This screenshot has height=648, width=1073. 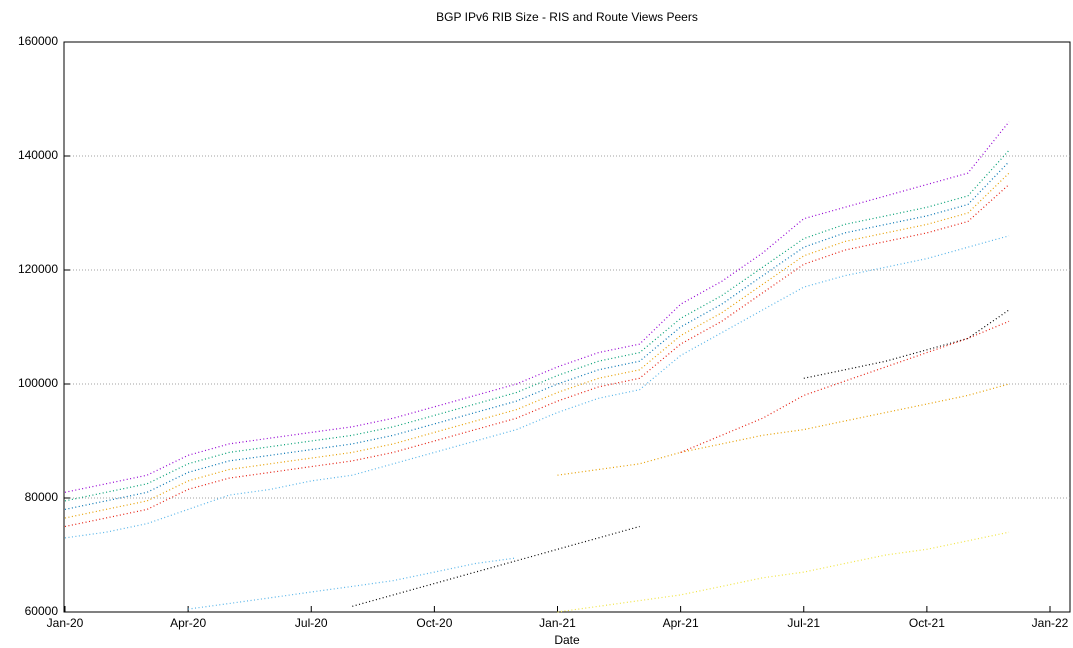 I want to click on y-tick-label: 160000, so click(x=38, y=41).